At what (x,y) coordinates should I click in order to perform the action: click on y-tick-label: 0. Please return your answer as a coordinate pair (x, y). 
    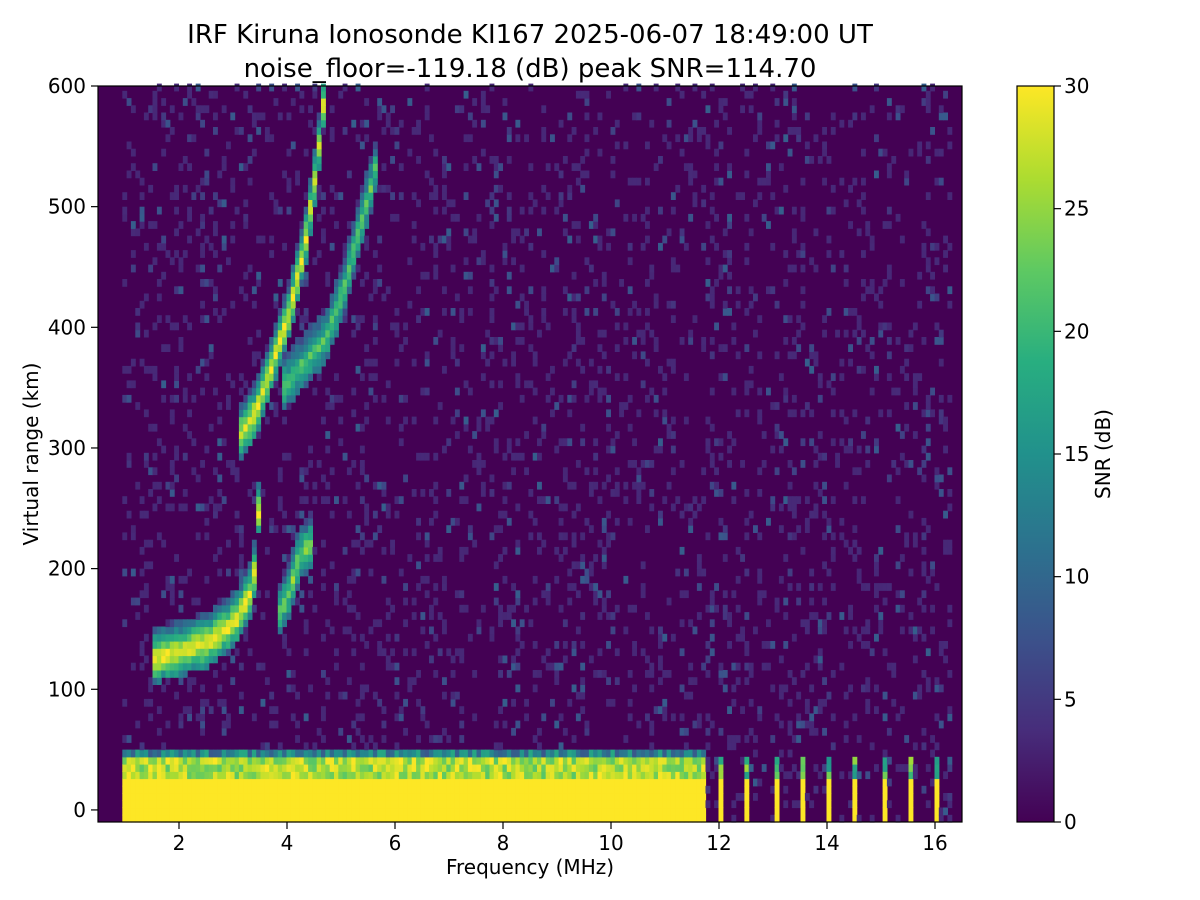
    Looking at the image, I should click on (79, 810).